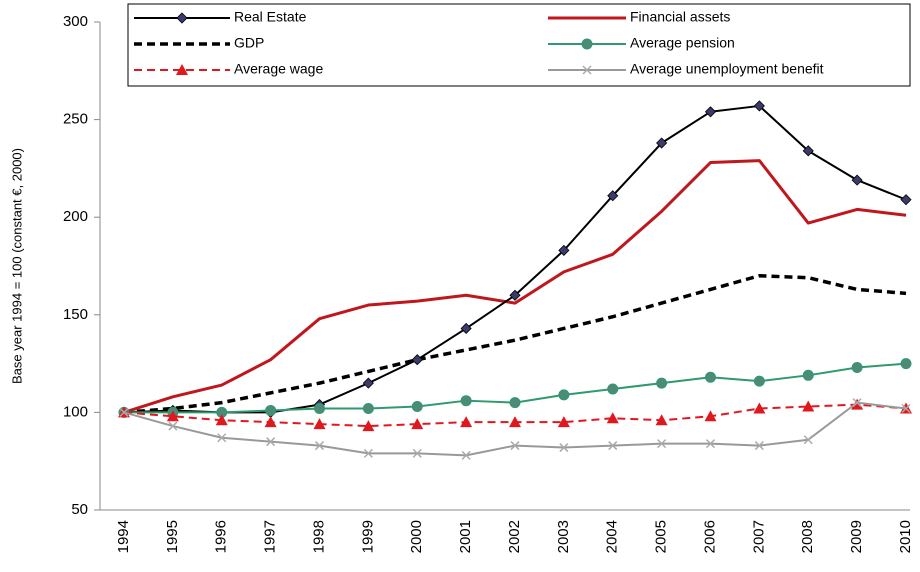 The image size is (920, 572). I want to click on legend-label: Average unemployment benefit, so click(727, 69).